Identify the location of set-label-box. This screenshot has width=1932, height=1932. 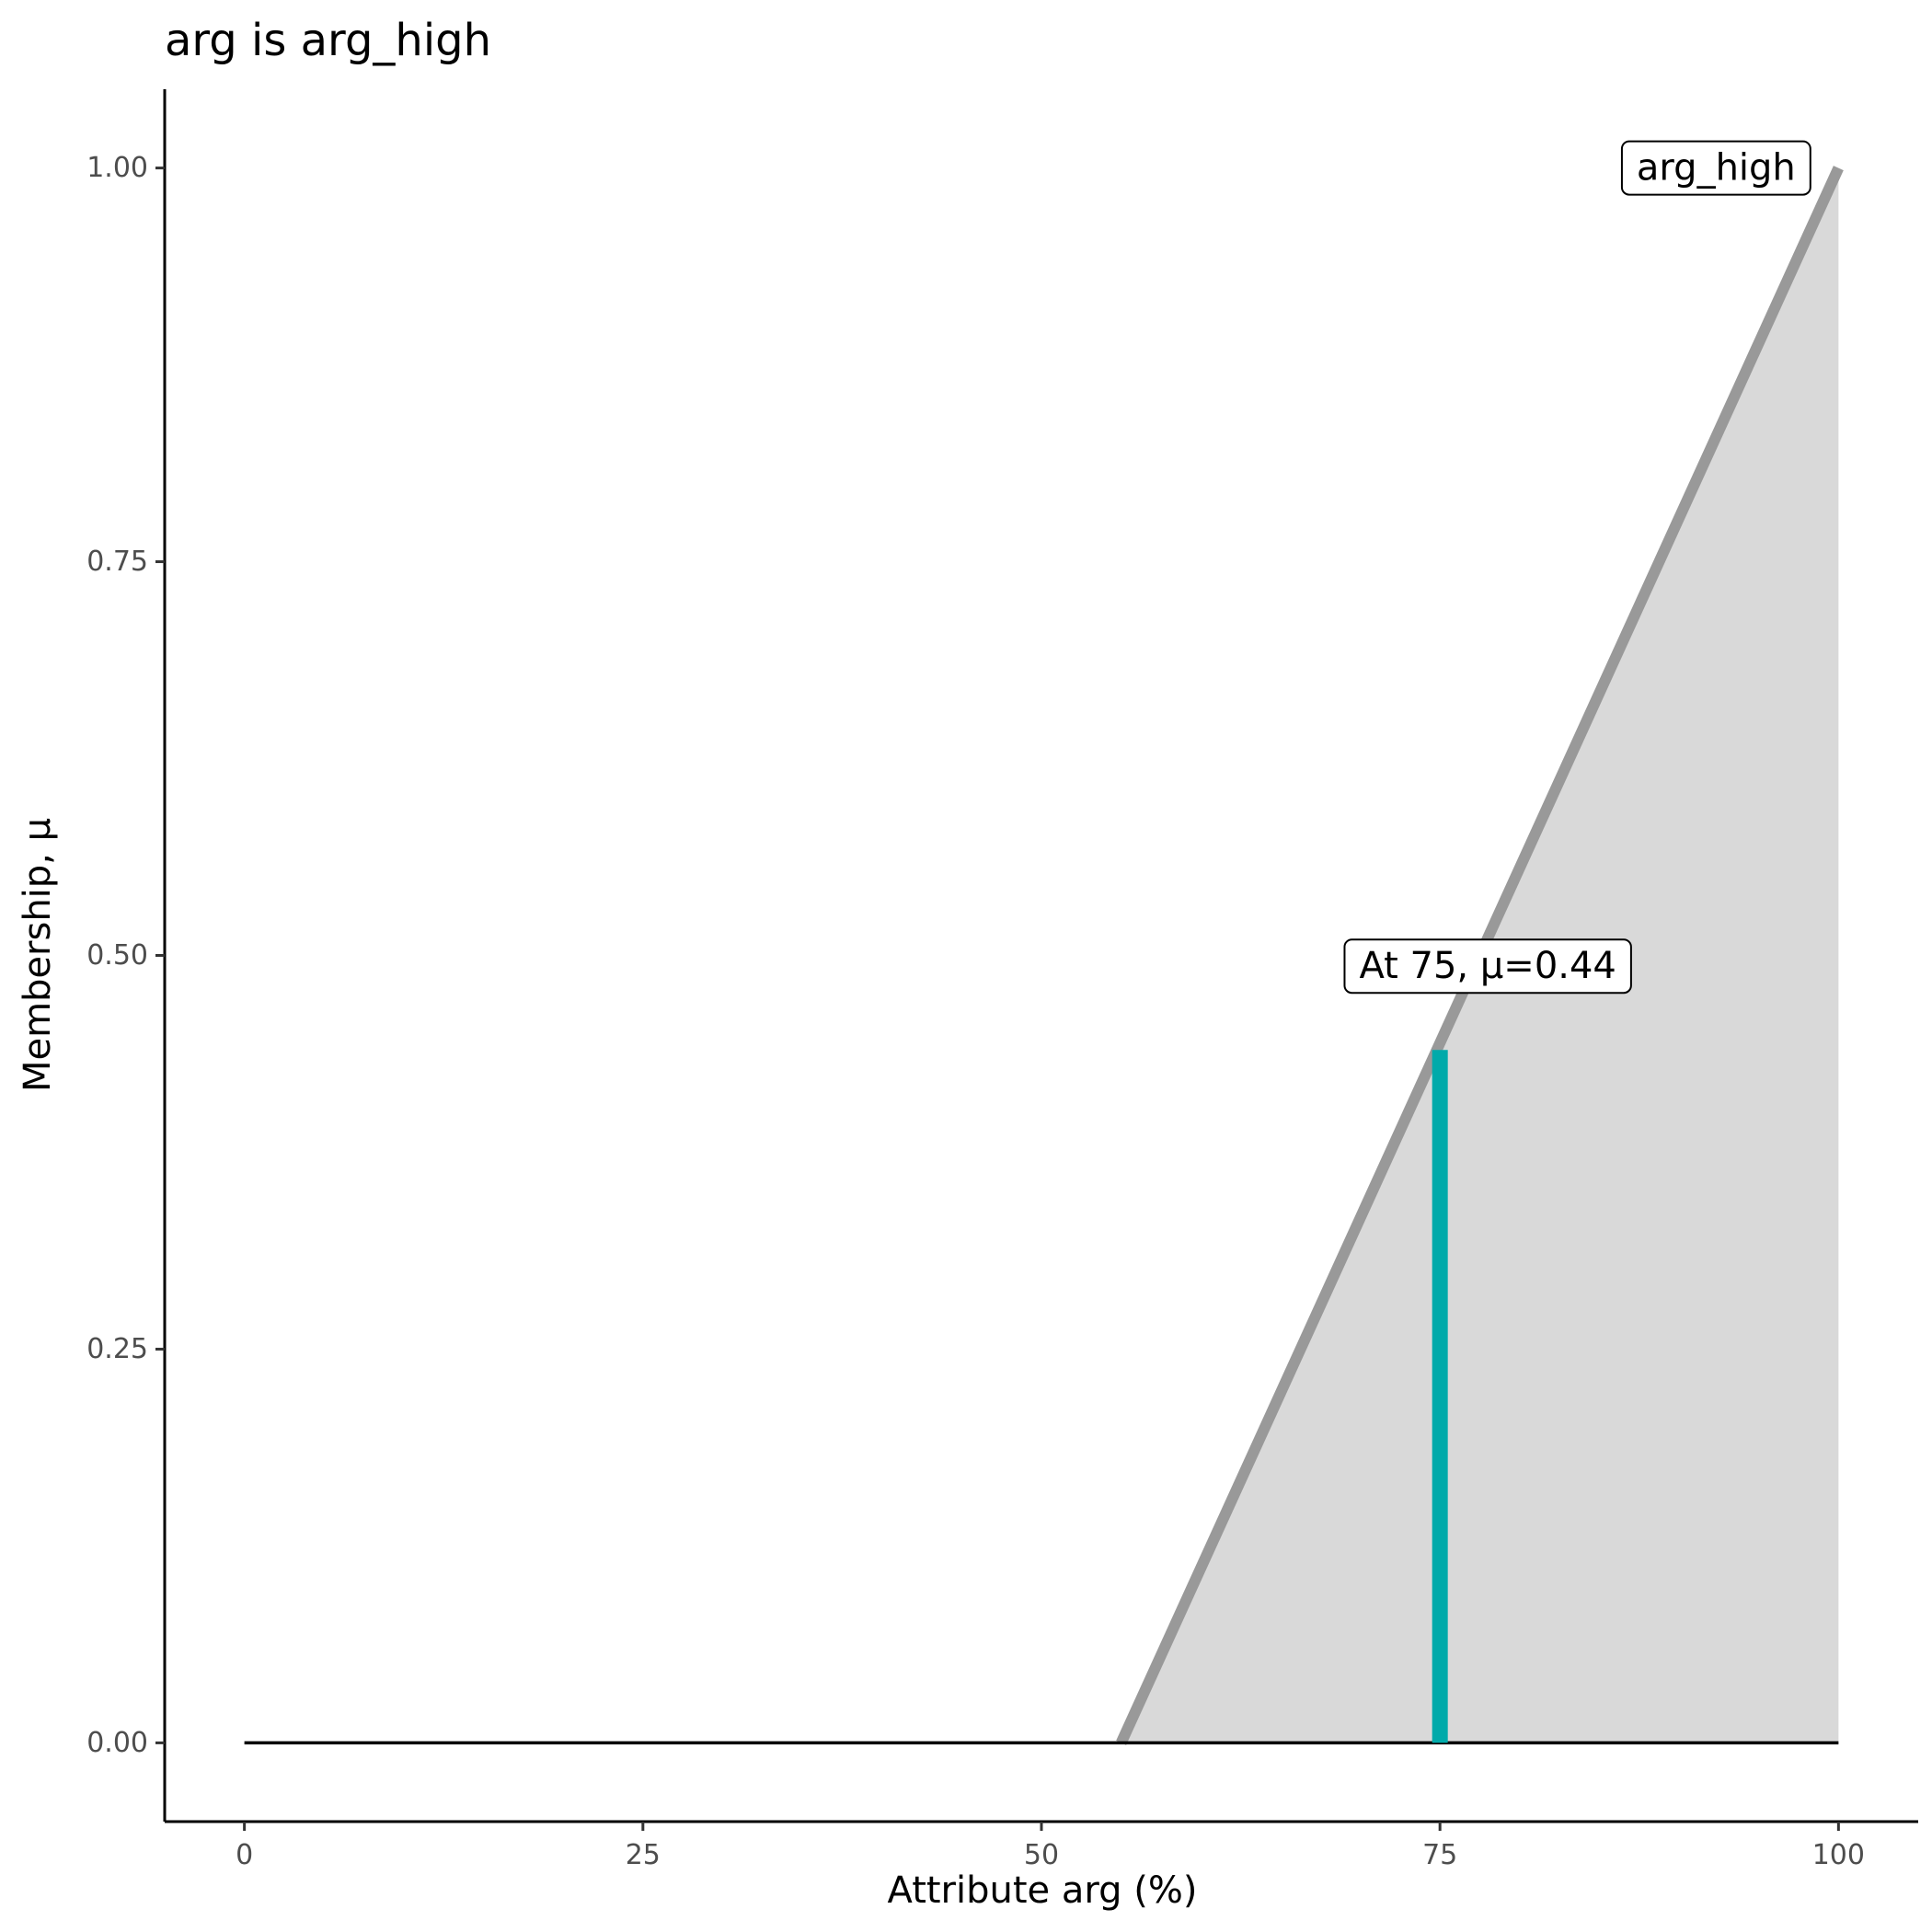
(1715, 168).